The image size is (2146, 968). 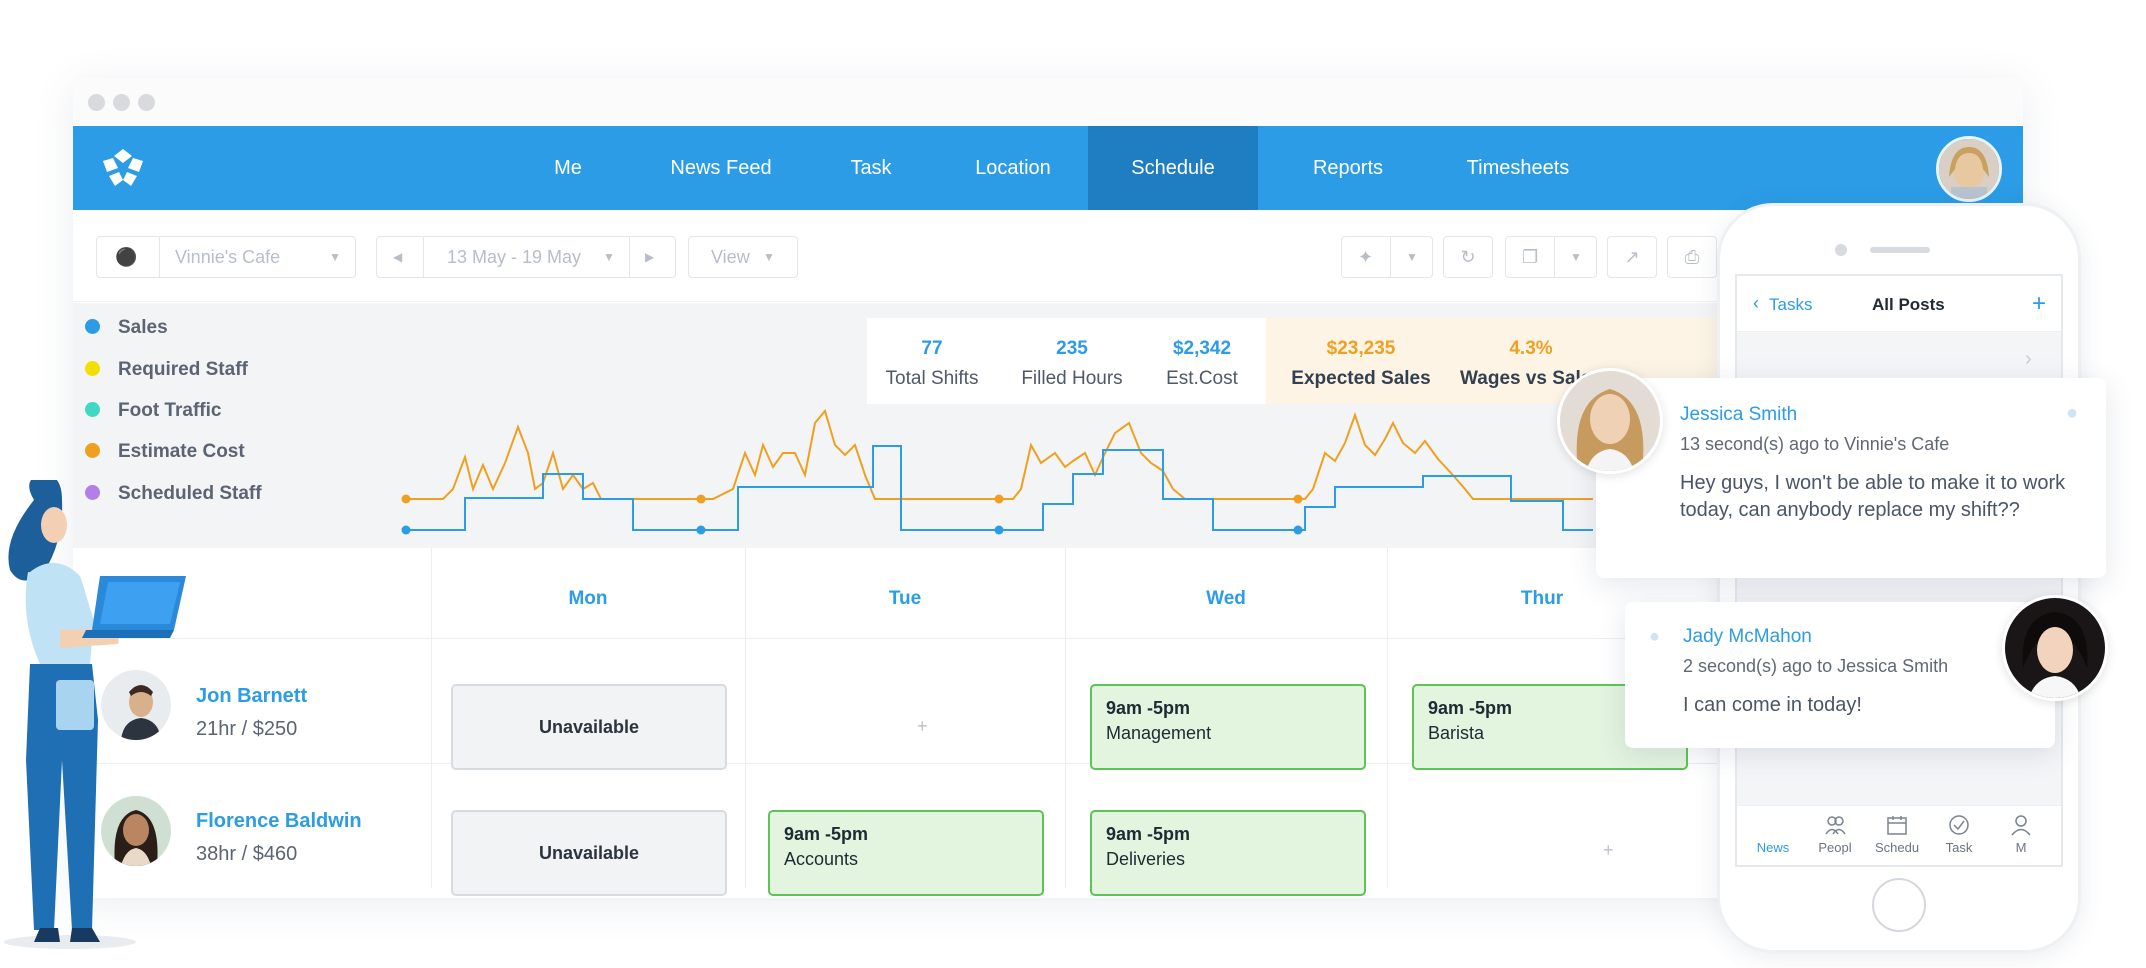 I want to click on legend-estimate-cost: Estimate Cost, so click(x=165, y=453).